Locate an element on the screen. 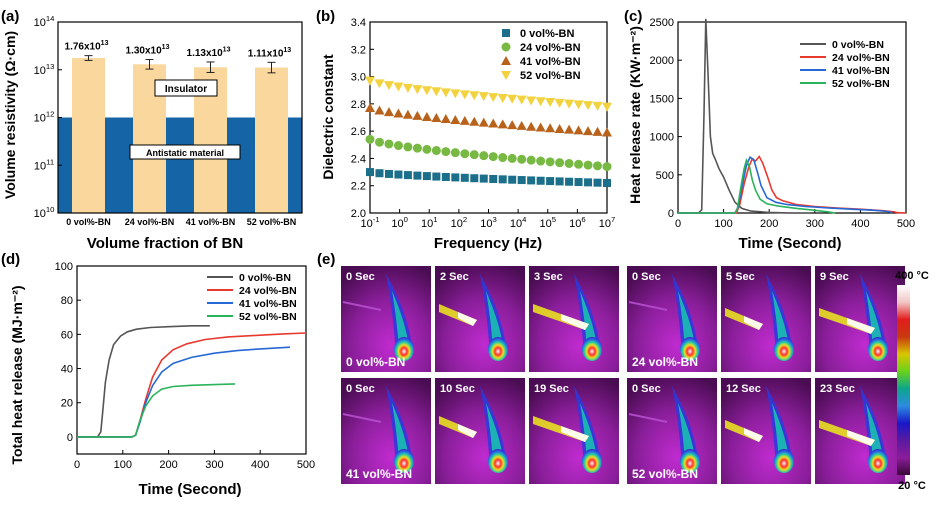 The image size is (941, 505). chart-b-ylabel: Dielectric constant is located at coordinates (328, 117).